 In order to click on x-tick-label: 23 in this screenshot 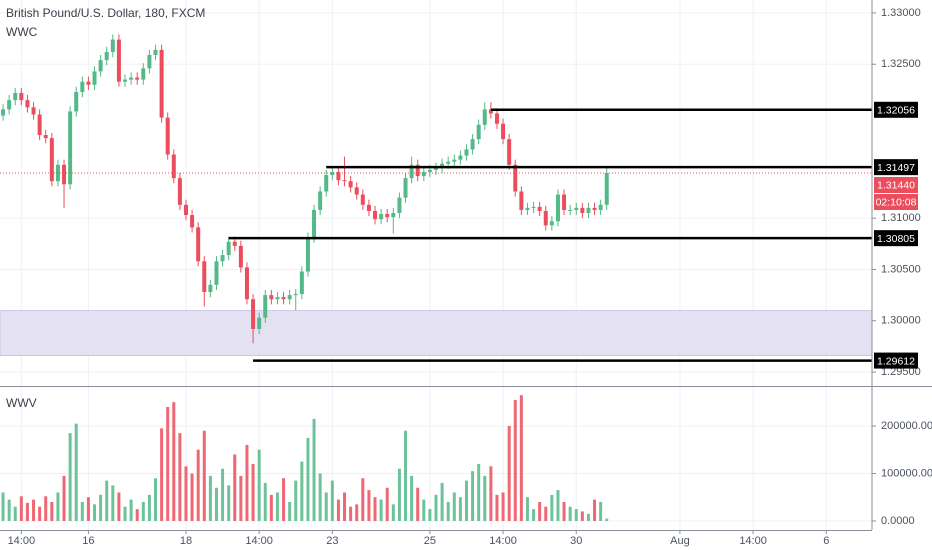, I will do `click(332, 541)`.